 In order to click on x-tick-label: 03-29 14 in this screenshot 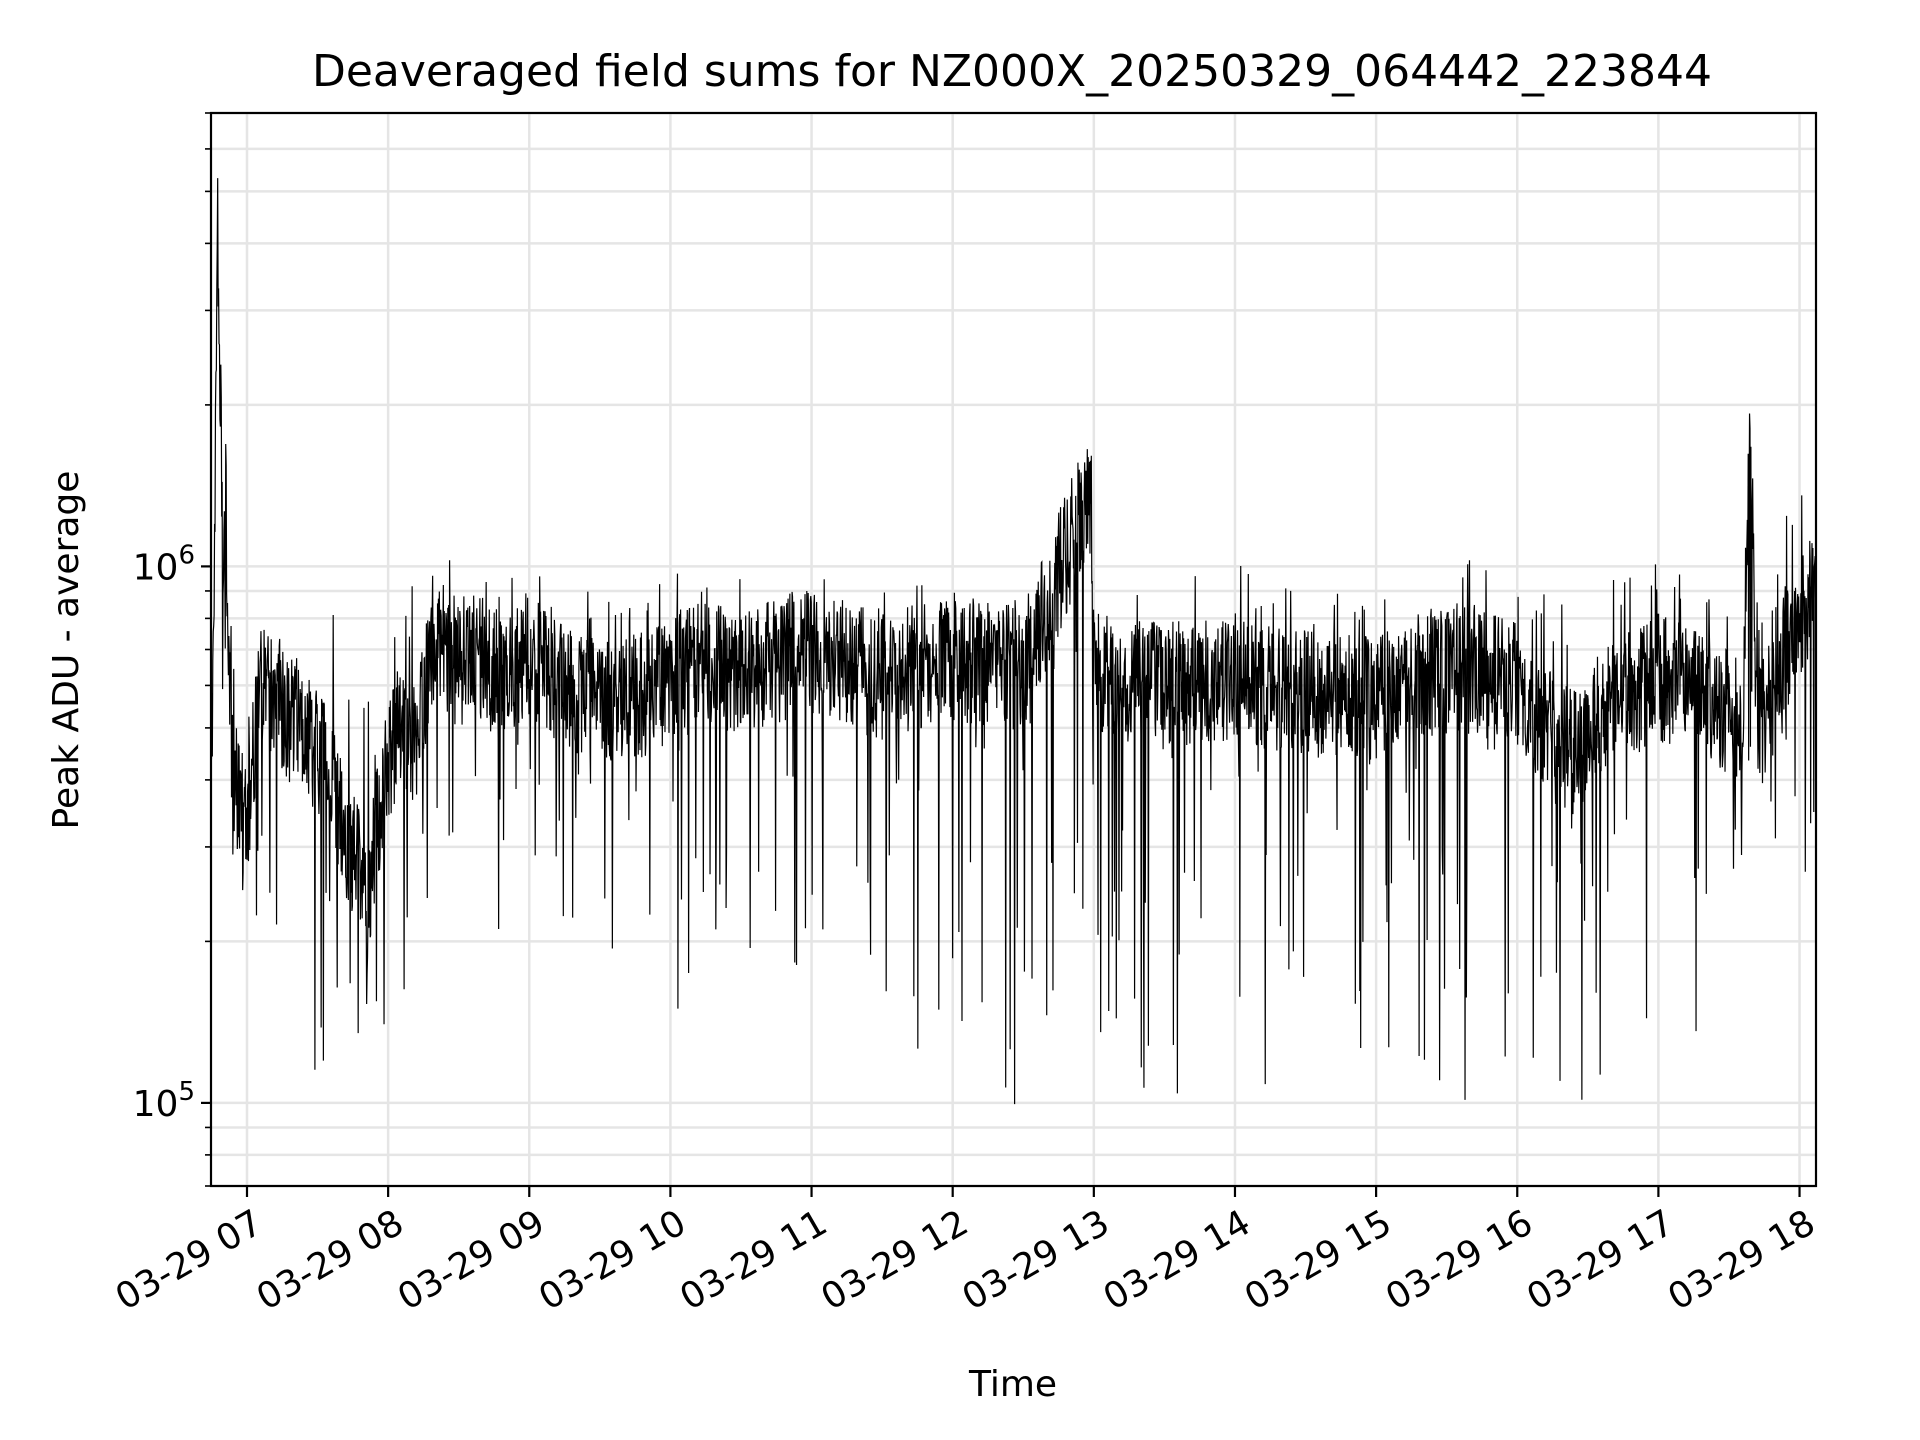, I will do `click(1177, 1260)`.